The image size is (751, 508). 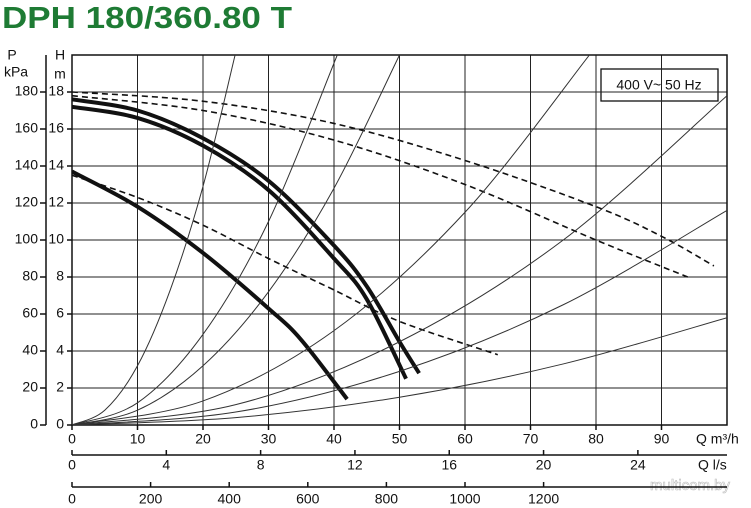 What do you see at coordinates (16, 72) in the screenshot?
I see `y2-unit: kPa` at bounding box center [16, 72].